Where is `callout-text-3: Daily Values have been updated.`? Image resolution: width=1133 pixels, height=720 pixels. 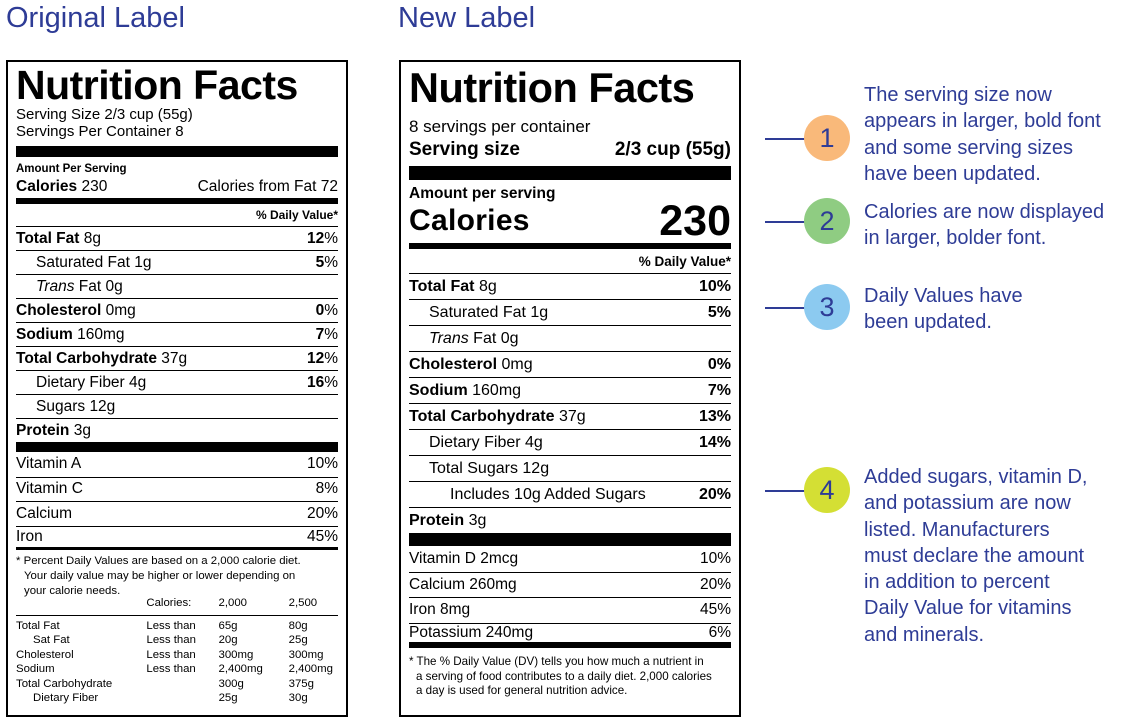
callout-text-3: Daily Values have been updated. is located at coordinates (943, 309).